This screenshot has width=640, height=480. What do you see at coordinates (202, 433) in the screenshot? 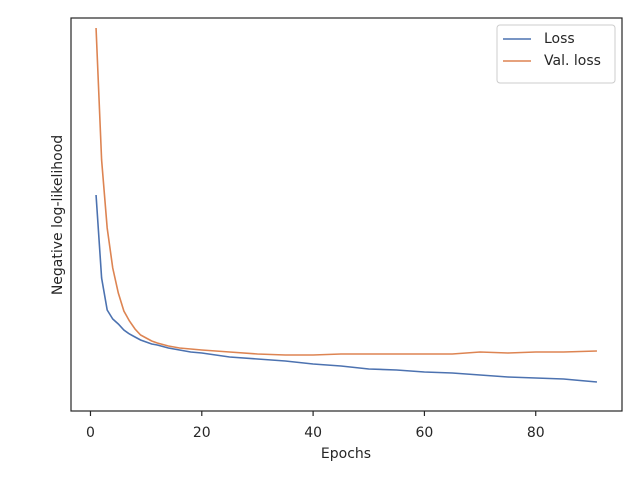
I see `x-tick-label: 20` at bounding box center [202, 433].